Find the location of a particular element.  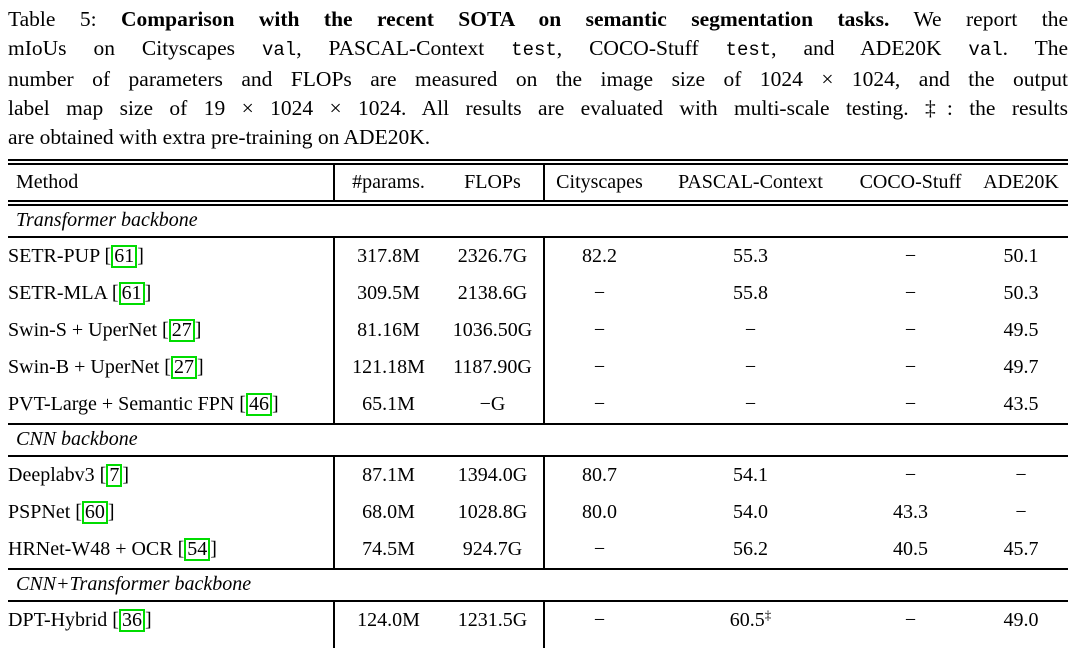

params-cell: 87.1M is located at coordinates (388, 474).